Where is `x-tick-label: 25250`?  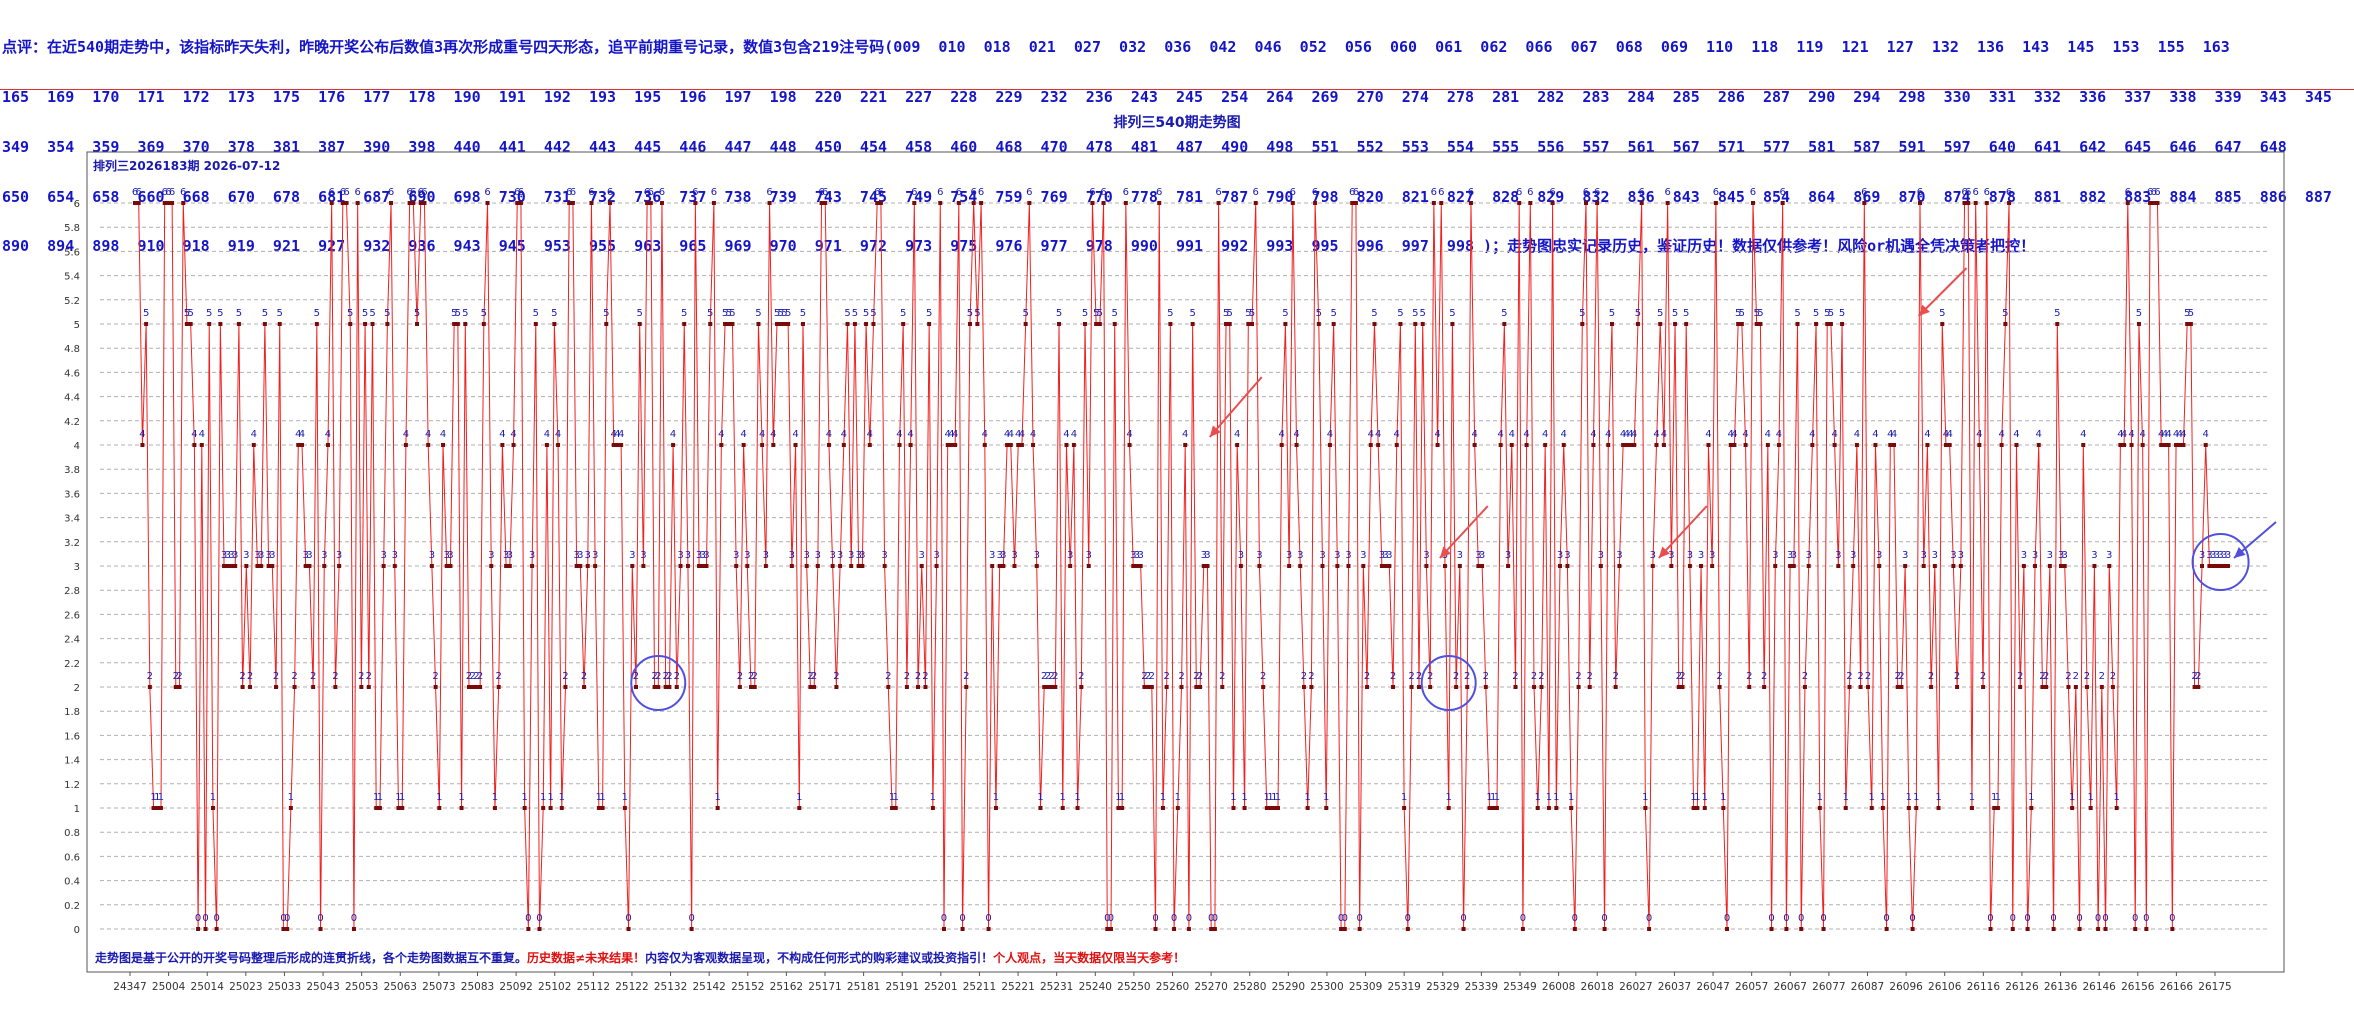 x-tick-label: 25250 is located at coordinates (1133, 987).